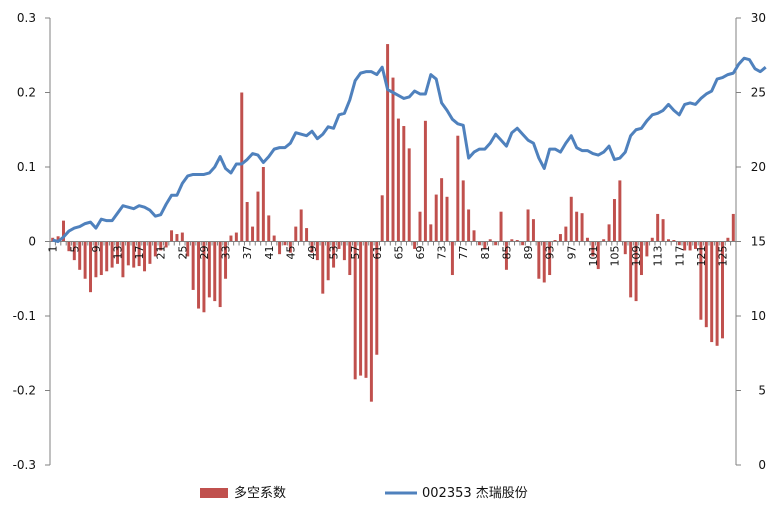 Image resolution: width=778 pixels, height=522 pixels. I want to click on x-tick-label: 9, so click(96, 249).